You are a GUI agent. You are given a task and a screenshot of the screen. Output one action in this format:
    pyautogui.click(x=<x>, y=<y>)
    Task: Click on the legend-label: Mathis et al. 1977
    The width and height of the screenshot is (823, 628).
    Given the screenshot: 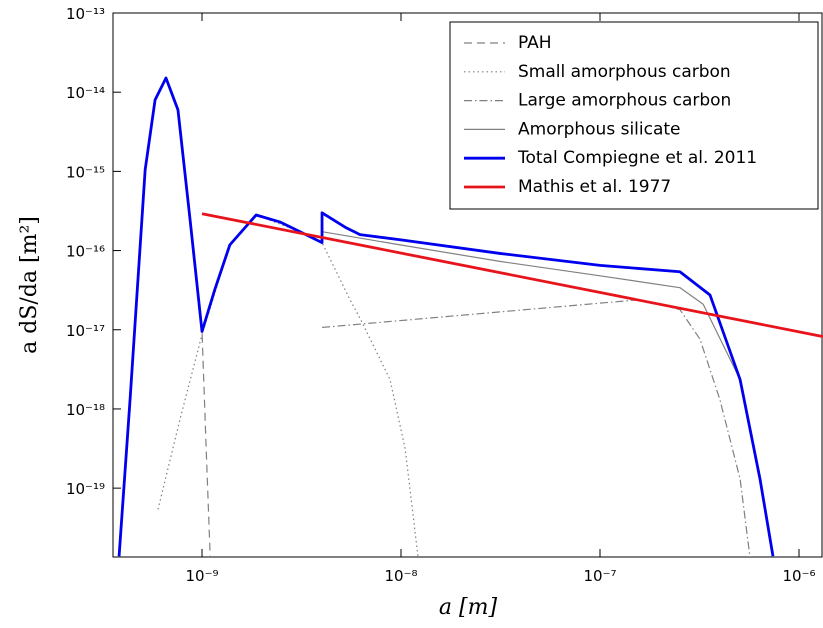 What is the action you would take?
    pyautogui.click(x=594, y=187)
    